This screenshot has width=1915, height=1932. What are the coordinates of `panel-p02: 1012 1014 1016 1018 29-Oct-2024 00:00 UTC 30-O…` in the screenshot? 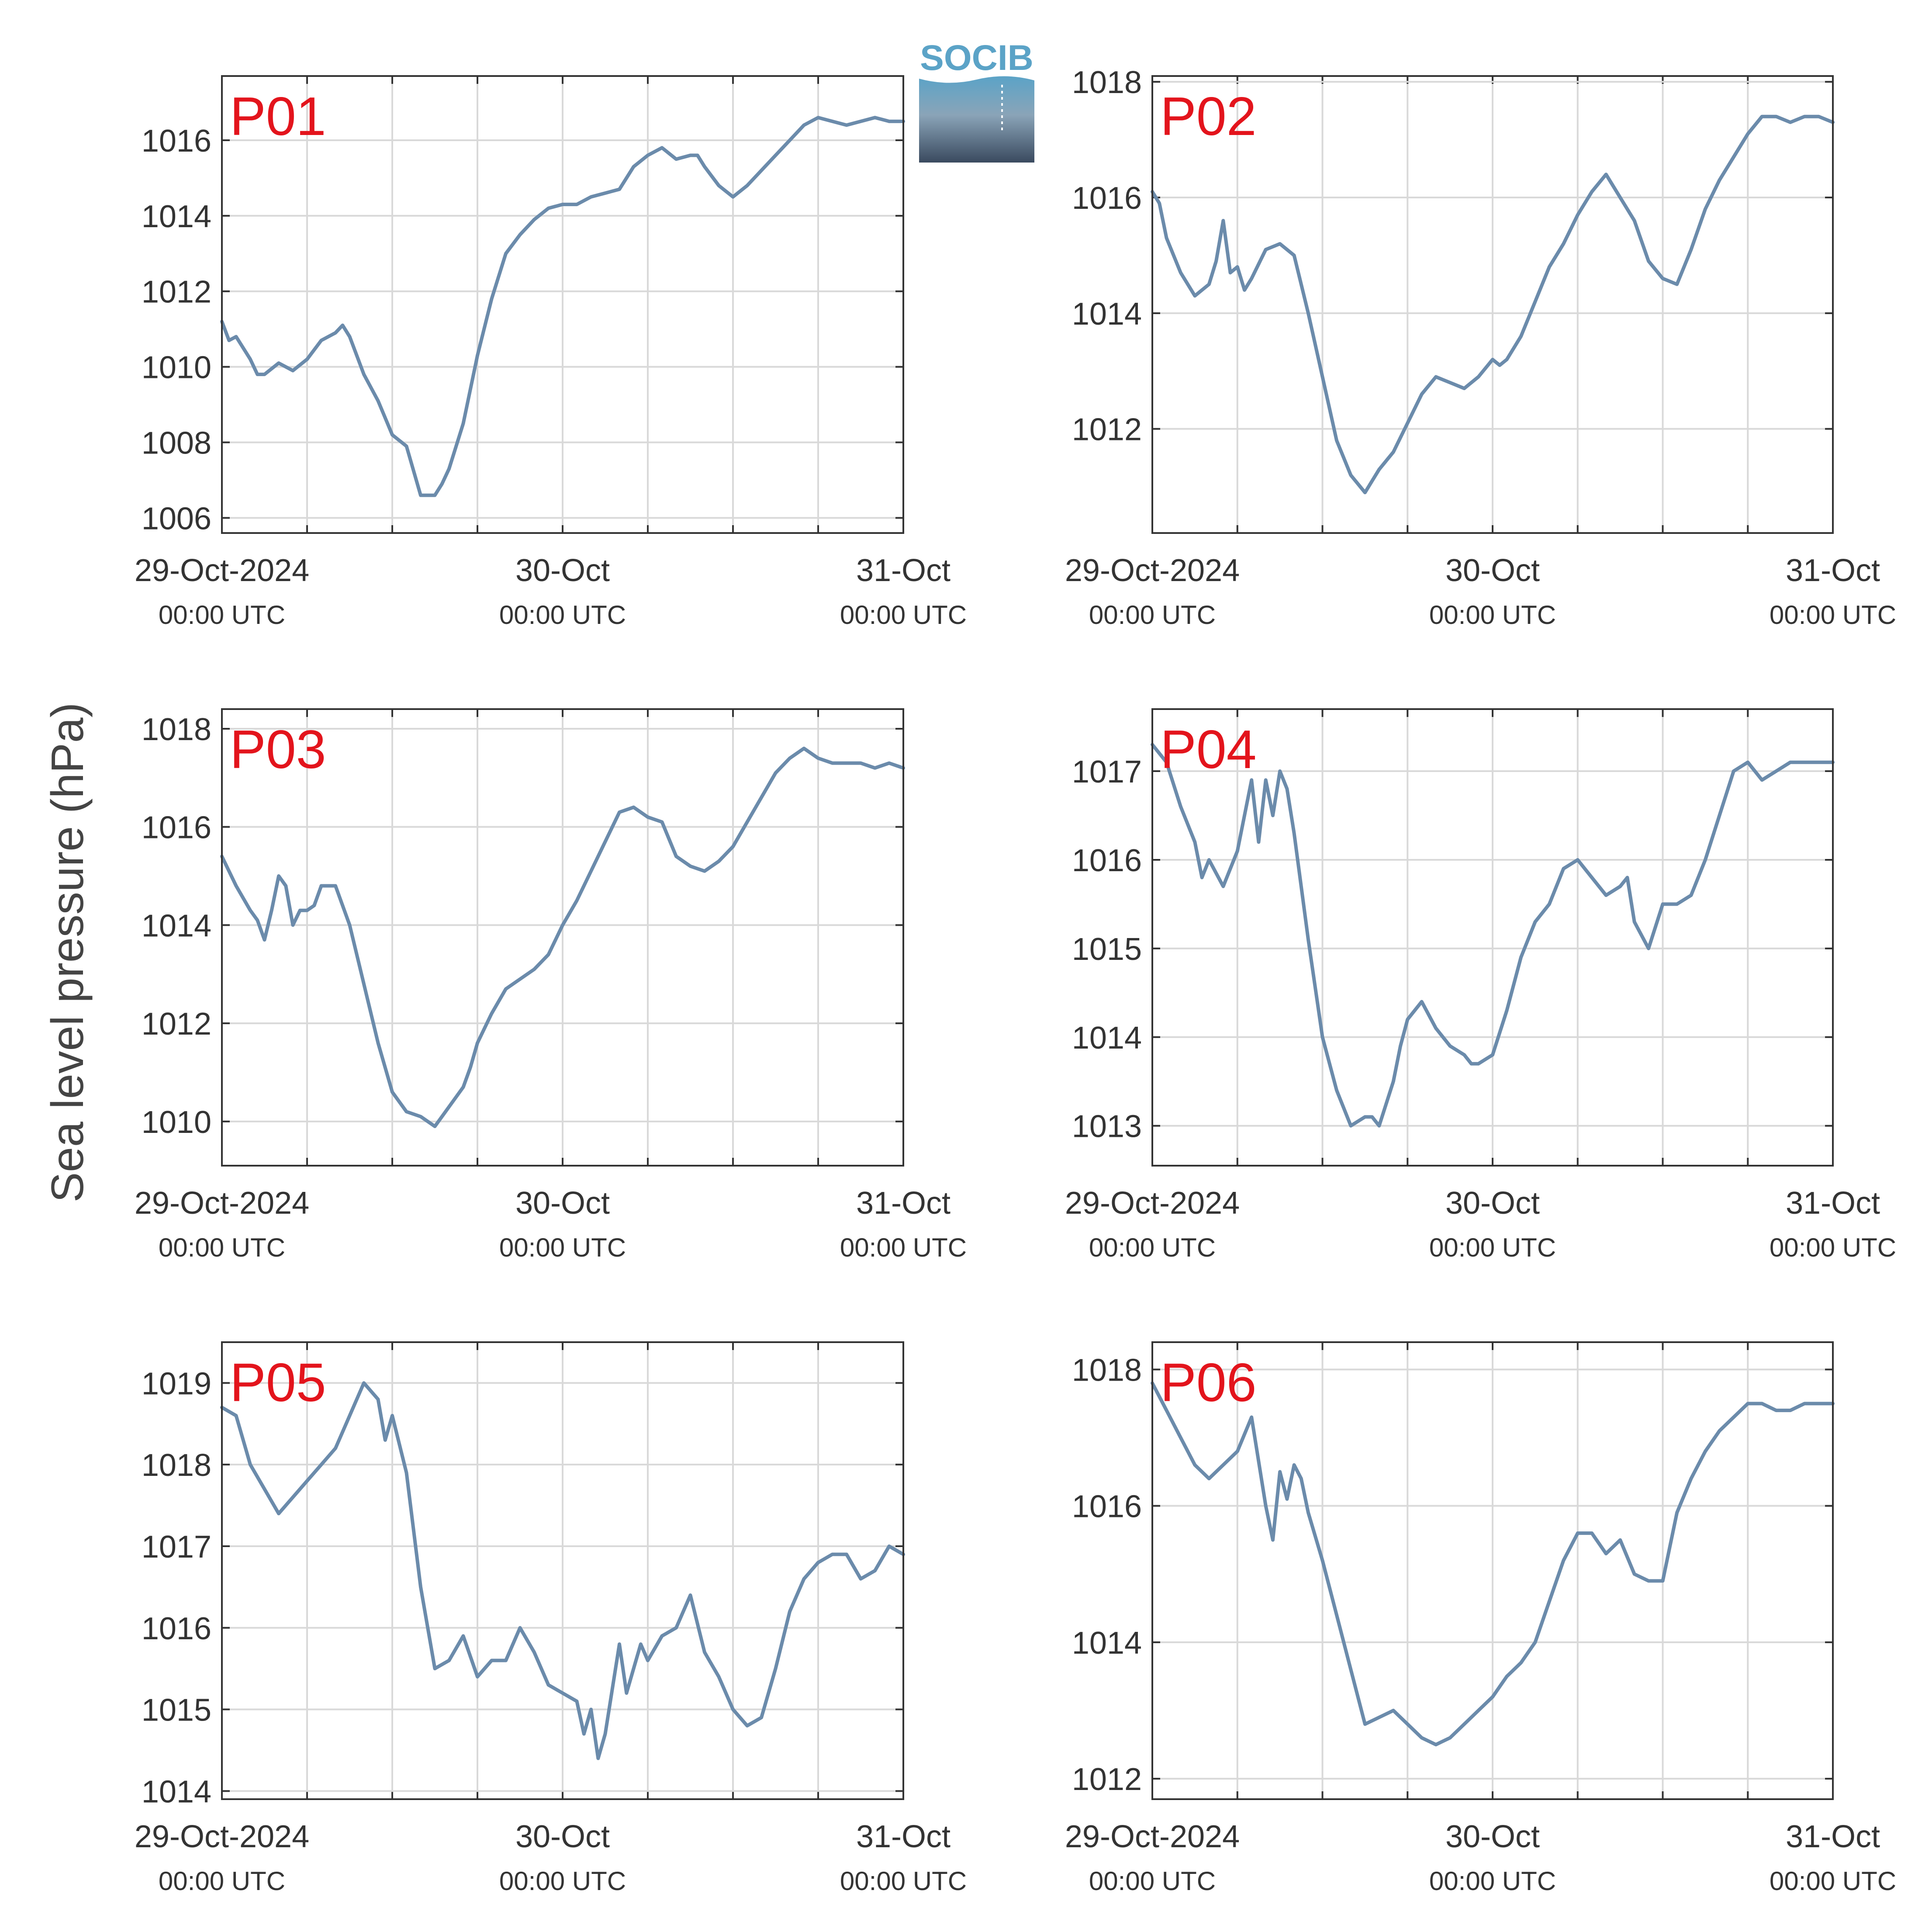 It's located at (1480, 347).